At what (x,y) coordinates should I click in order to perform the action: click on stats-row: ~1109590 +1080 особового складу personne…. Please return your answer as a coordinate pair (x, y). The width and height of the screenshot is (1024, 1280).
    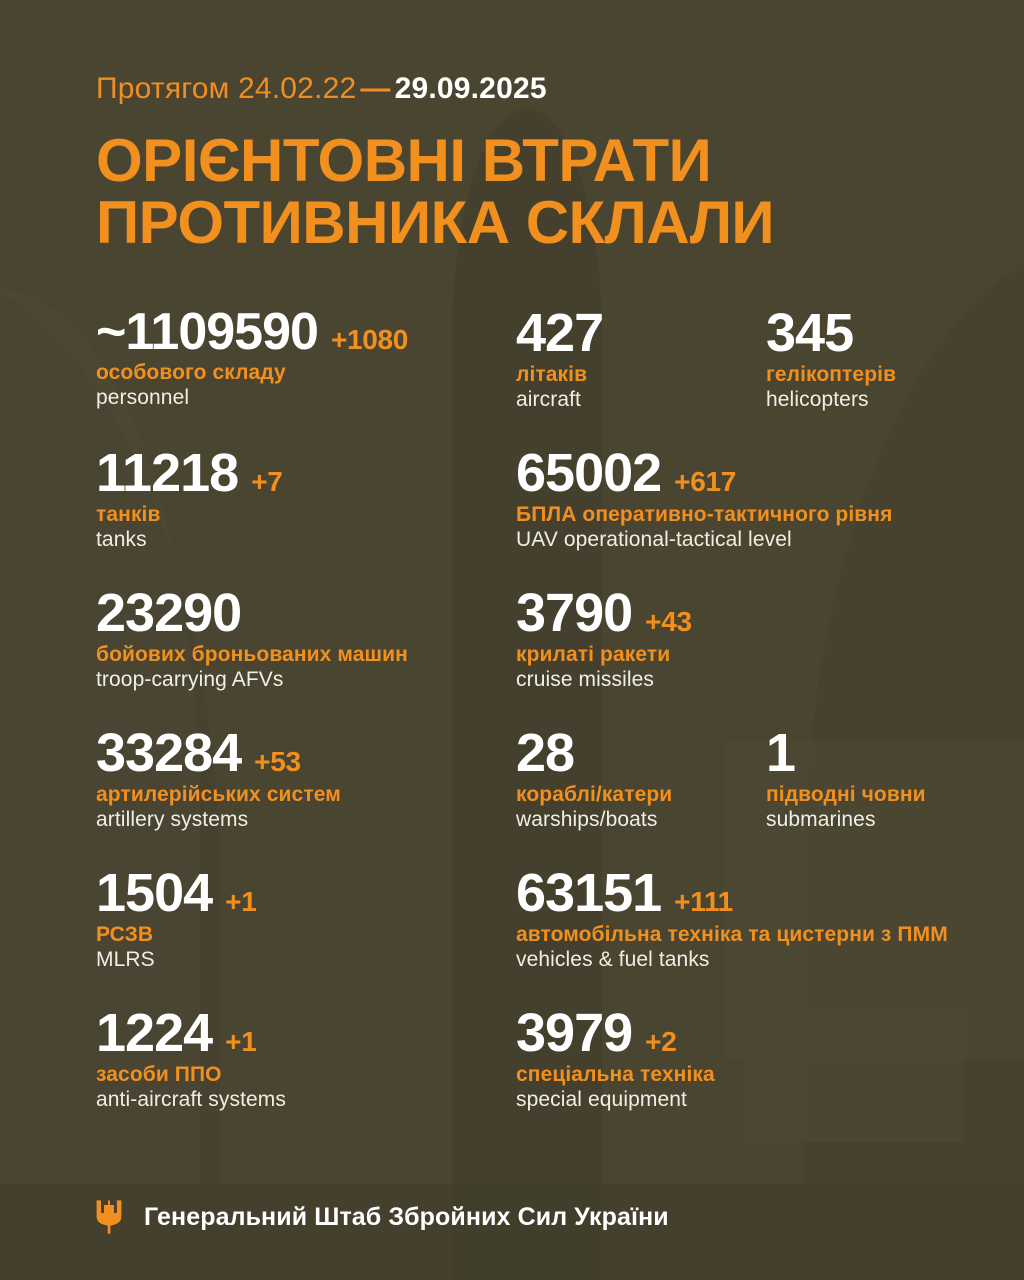
    Looking at the image, I should click on (536, 357).